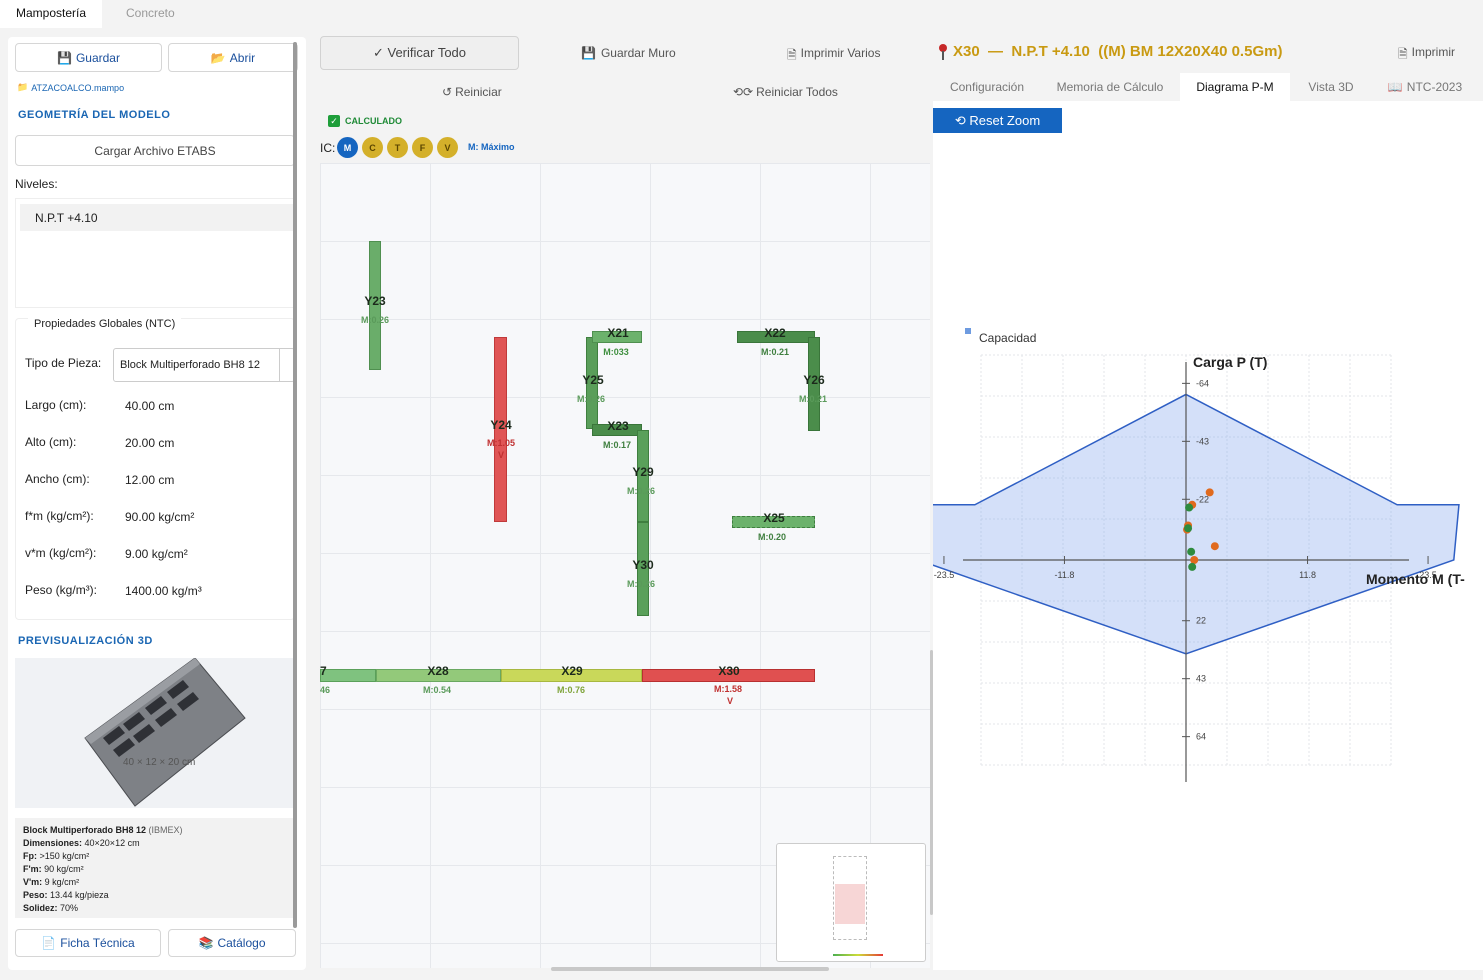 This screenshot has width=1483, height=980. Describe the element at coordinates (156, 217) in the screenshot. I see `level-item: N.P.T +4.10` at that location.